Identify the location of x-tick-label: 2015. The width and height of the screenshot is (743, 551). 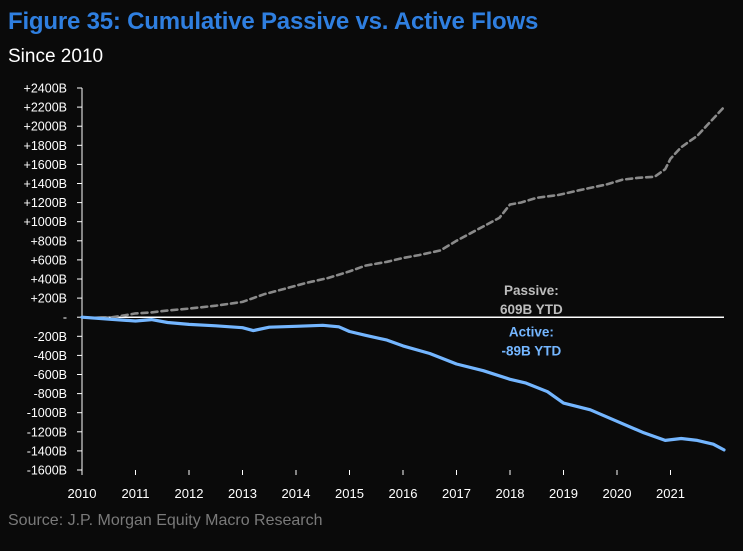
(349, 493).